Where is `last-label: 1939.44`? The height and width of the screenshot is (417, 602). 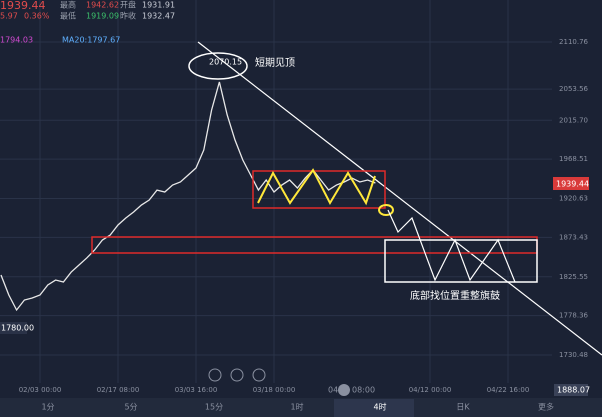
last-label: 1939.44 is located at coordinates (572, 184).